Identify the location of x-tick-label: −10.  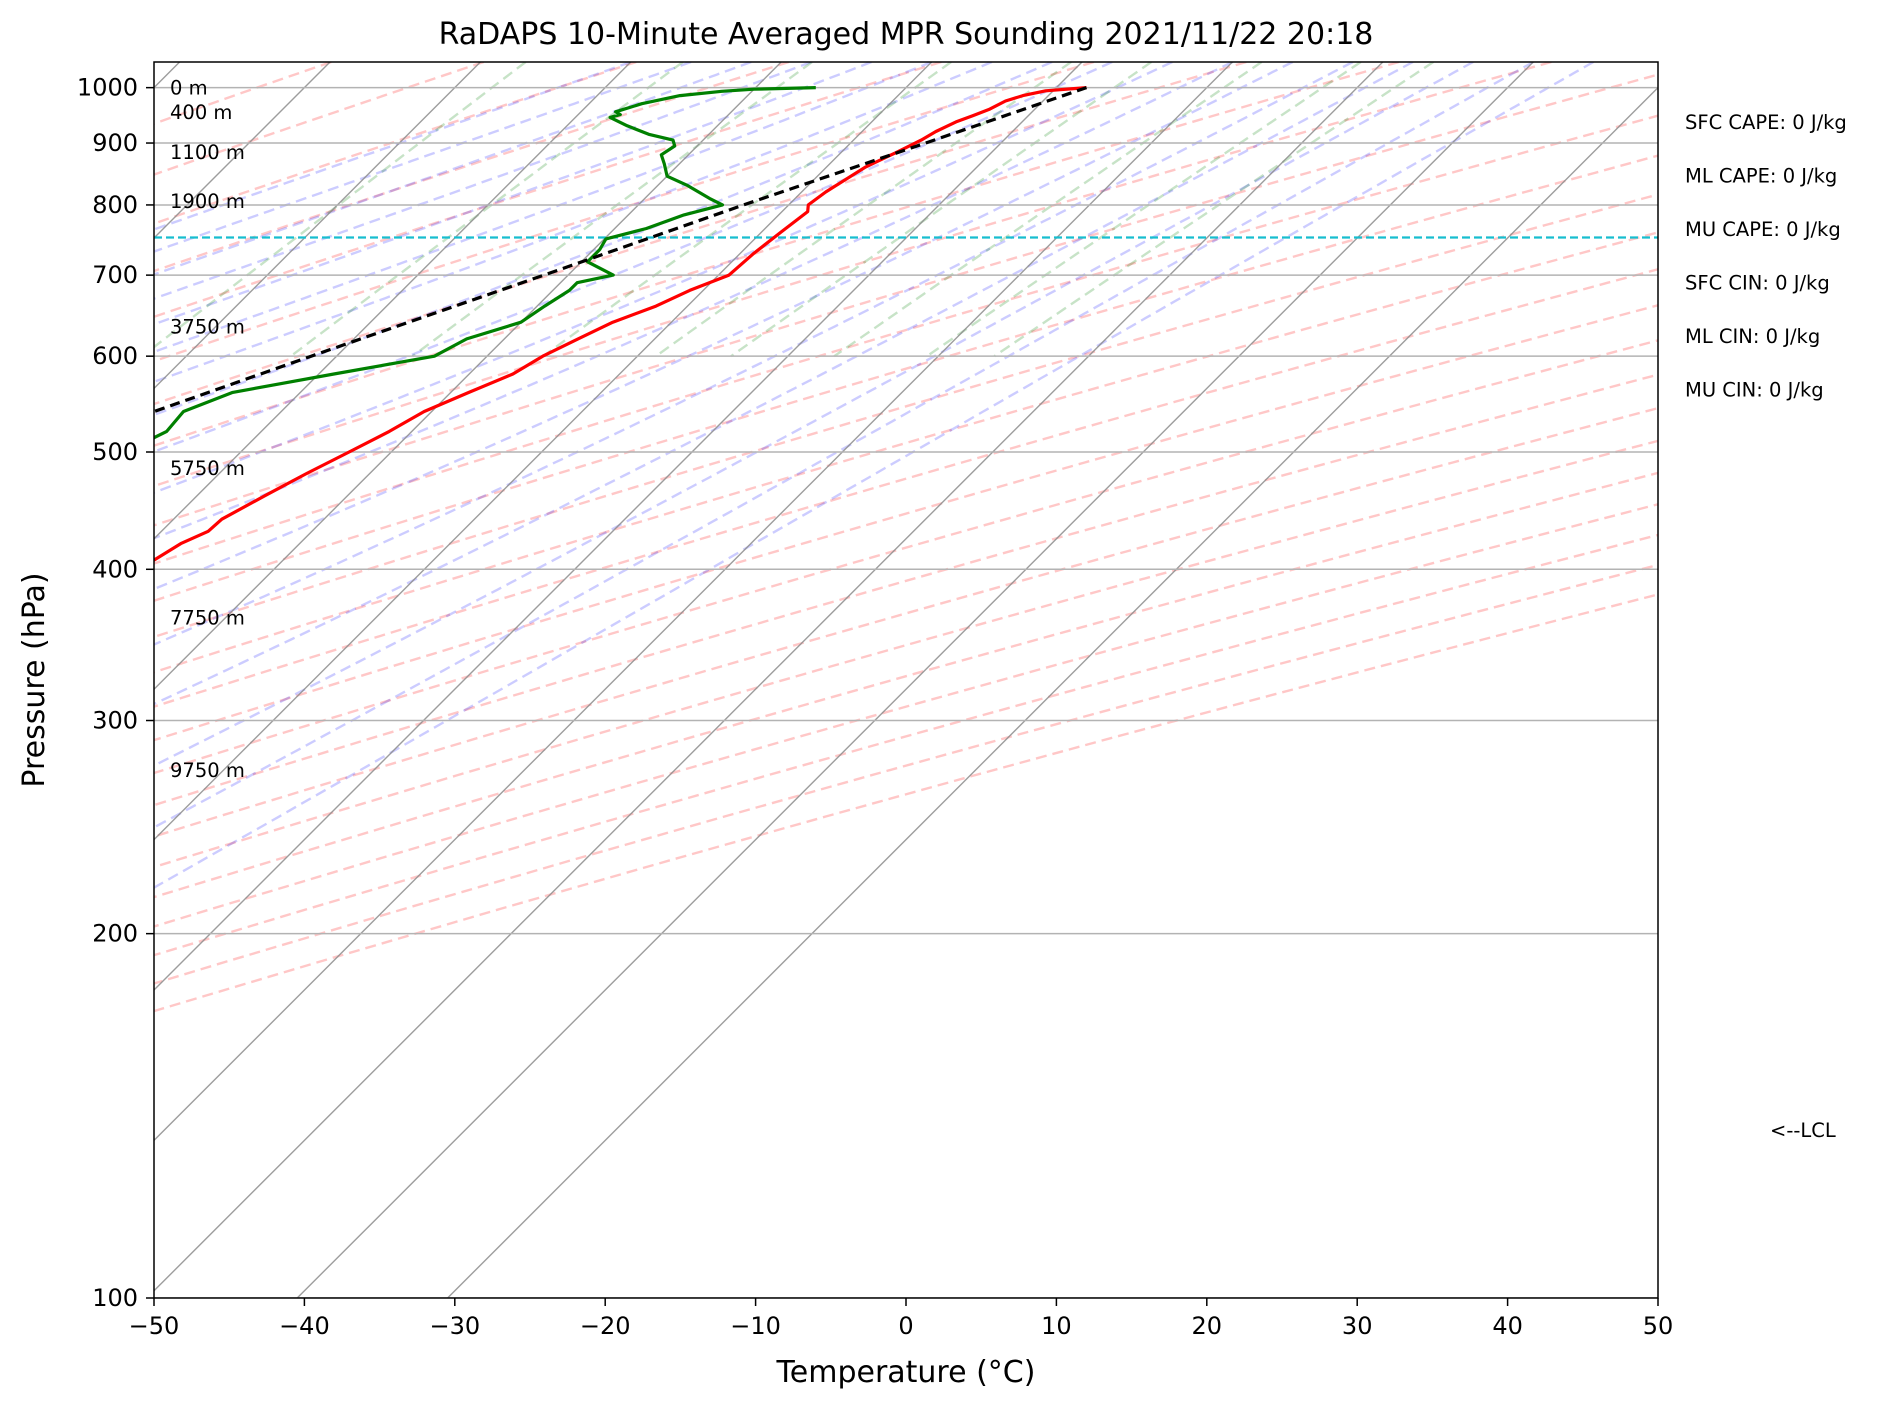
(755, 1326).